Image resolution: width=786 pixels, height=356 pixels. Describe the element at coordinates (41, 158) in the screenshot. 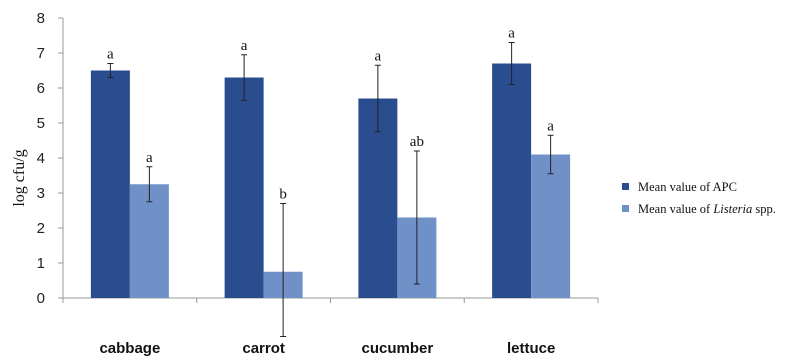

I see `y-tick-label: 4` at that location.